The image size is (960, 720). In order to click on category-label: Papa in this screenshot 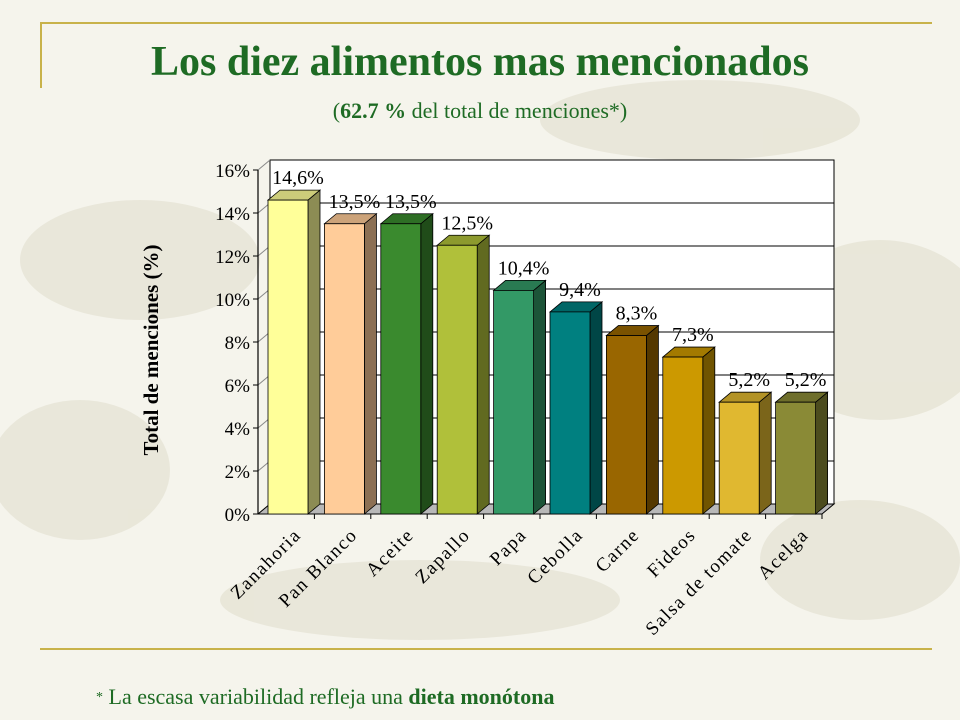, I will do `click(508, 547)`.